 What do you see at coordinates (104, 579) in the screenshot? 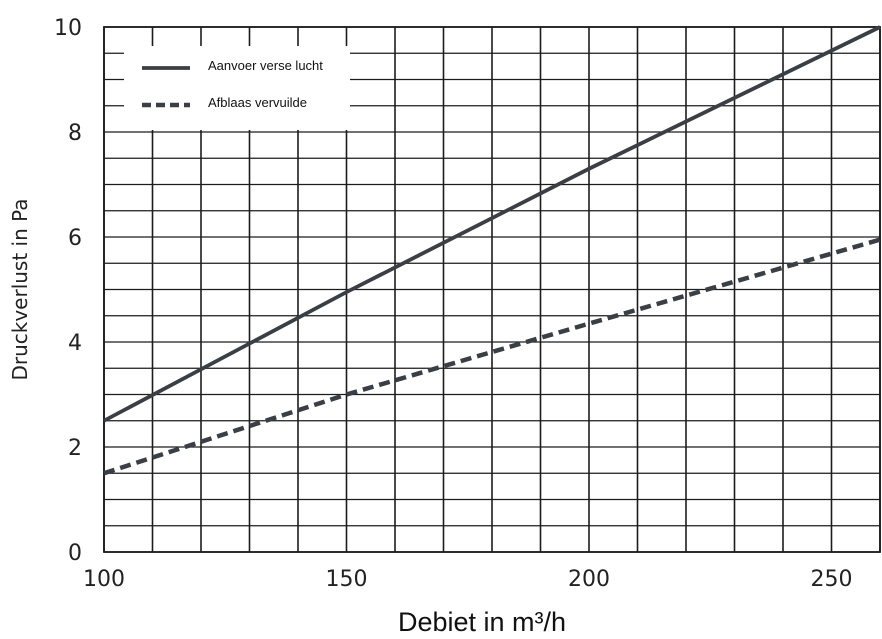
I see `x-tick-label: 100` at bounding box center [104, 579].